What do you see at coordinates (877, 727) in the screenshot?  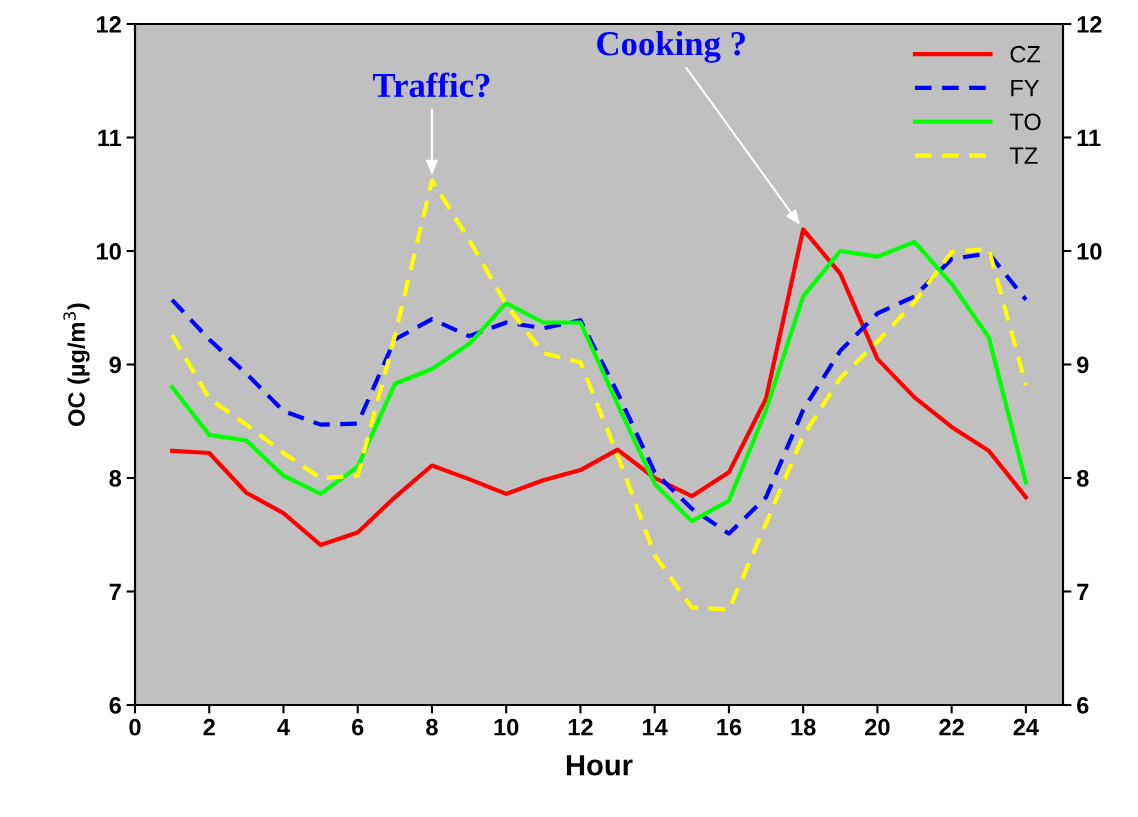 I see `x-tick-label: 20` at bounding box center [877, 727].